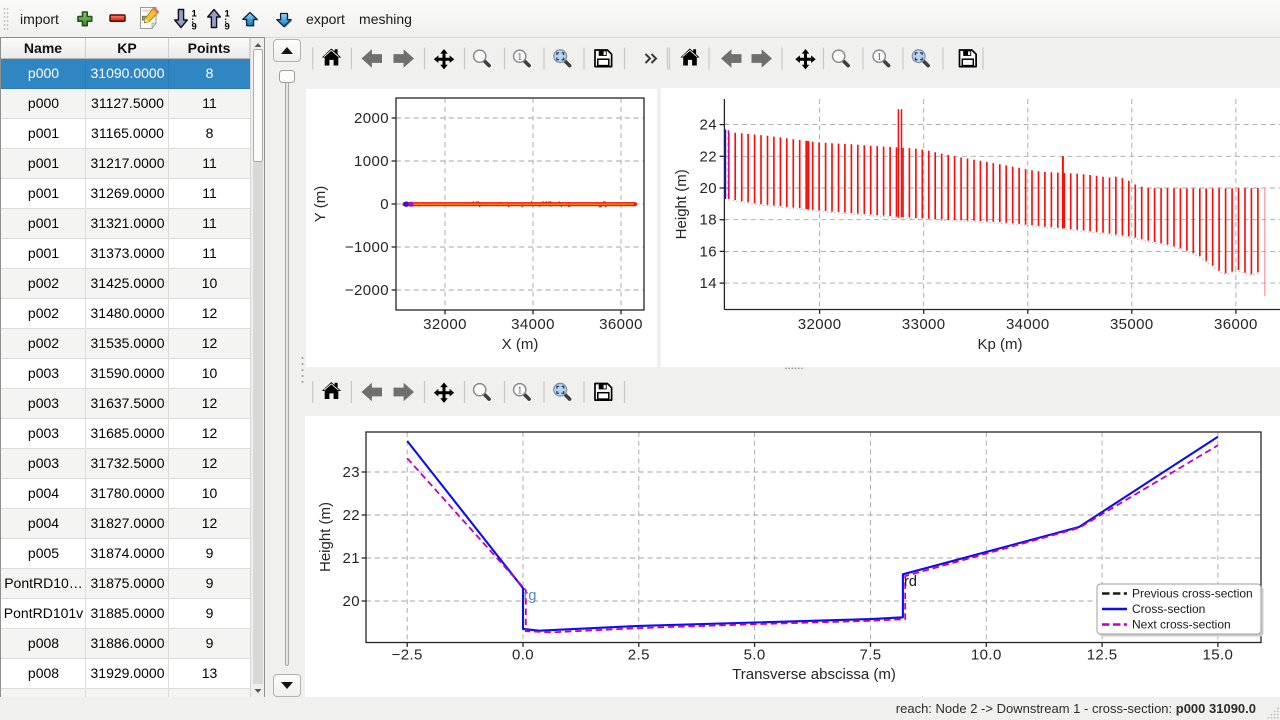 The height and width of the screenshot is (720, 1280). I want to click on svg-text: −2.5, so click(407, 655).